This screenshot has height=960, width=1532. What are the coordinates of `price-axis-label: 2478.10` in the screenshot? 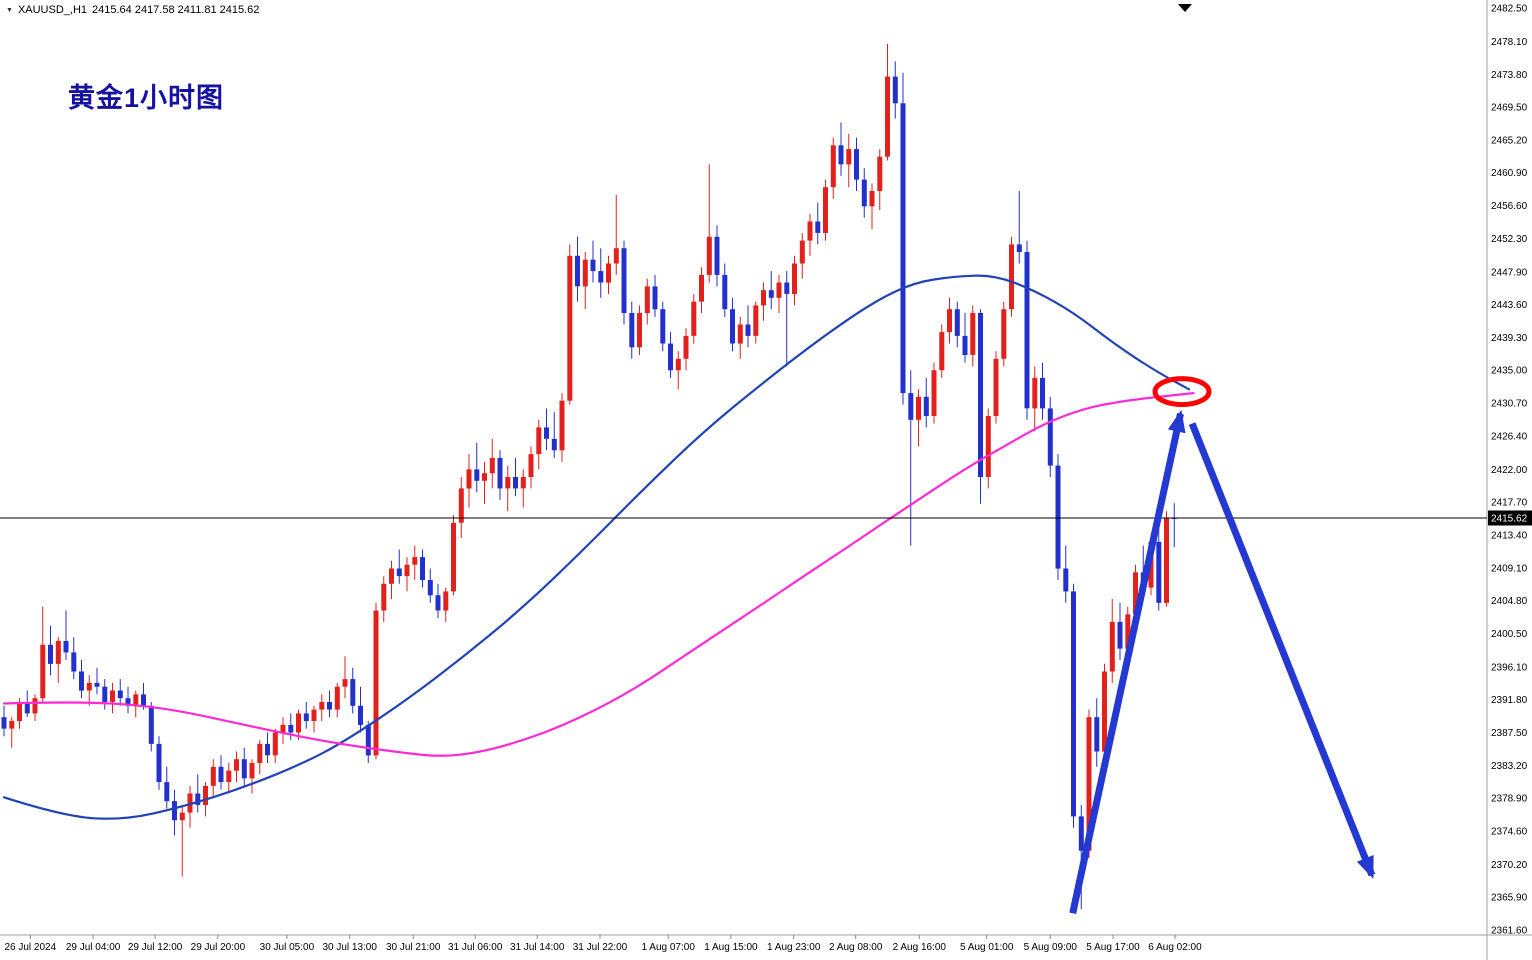 It's located at (1509, 42).